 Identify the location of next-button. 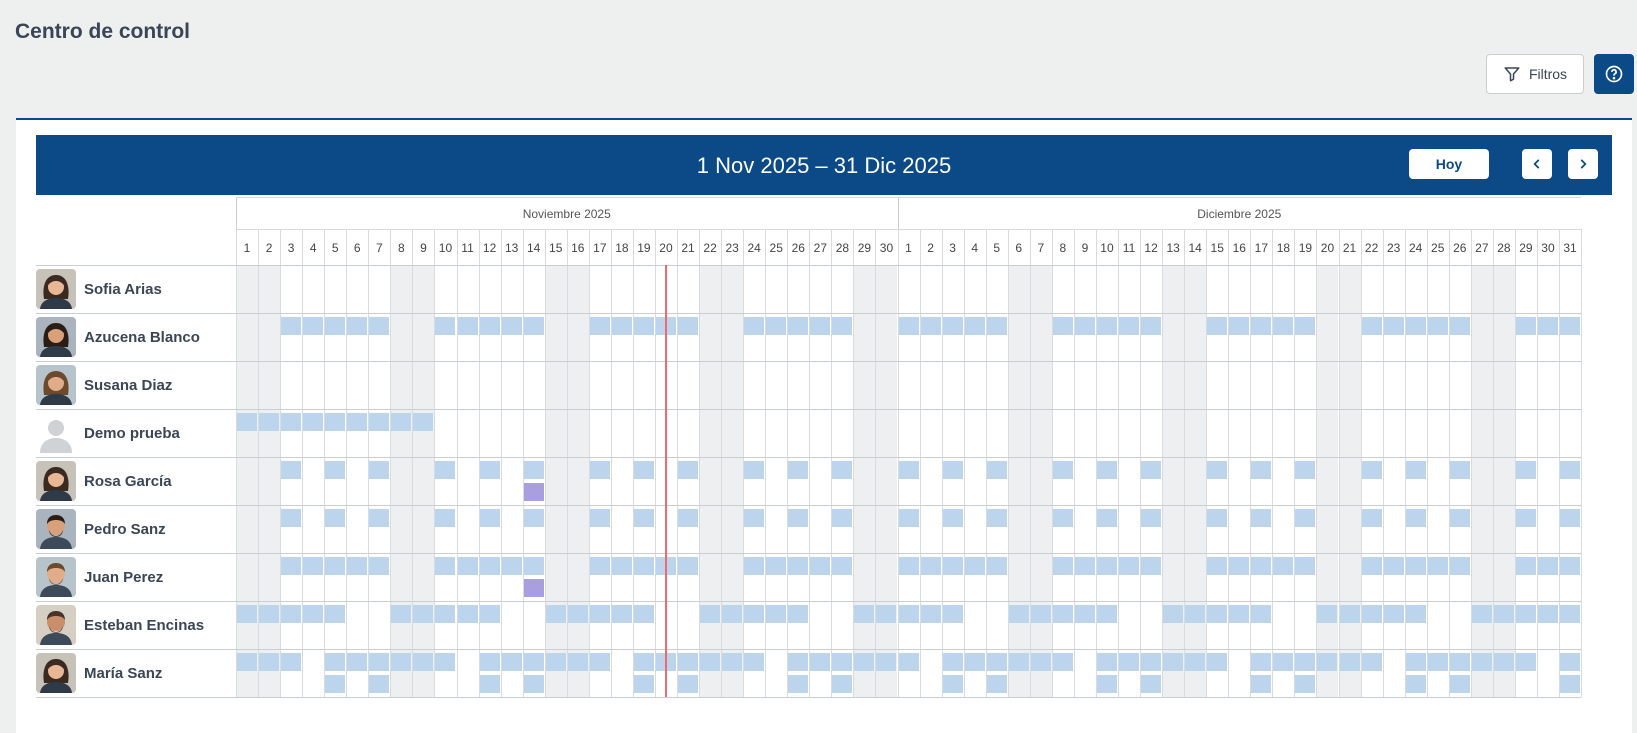
(1583, 164).